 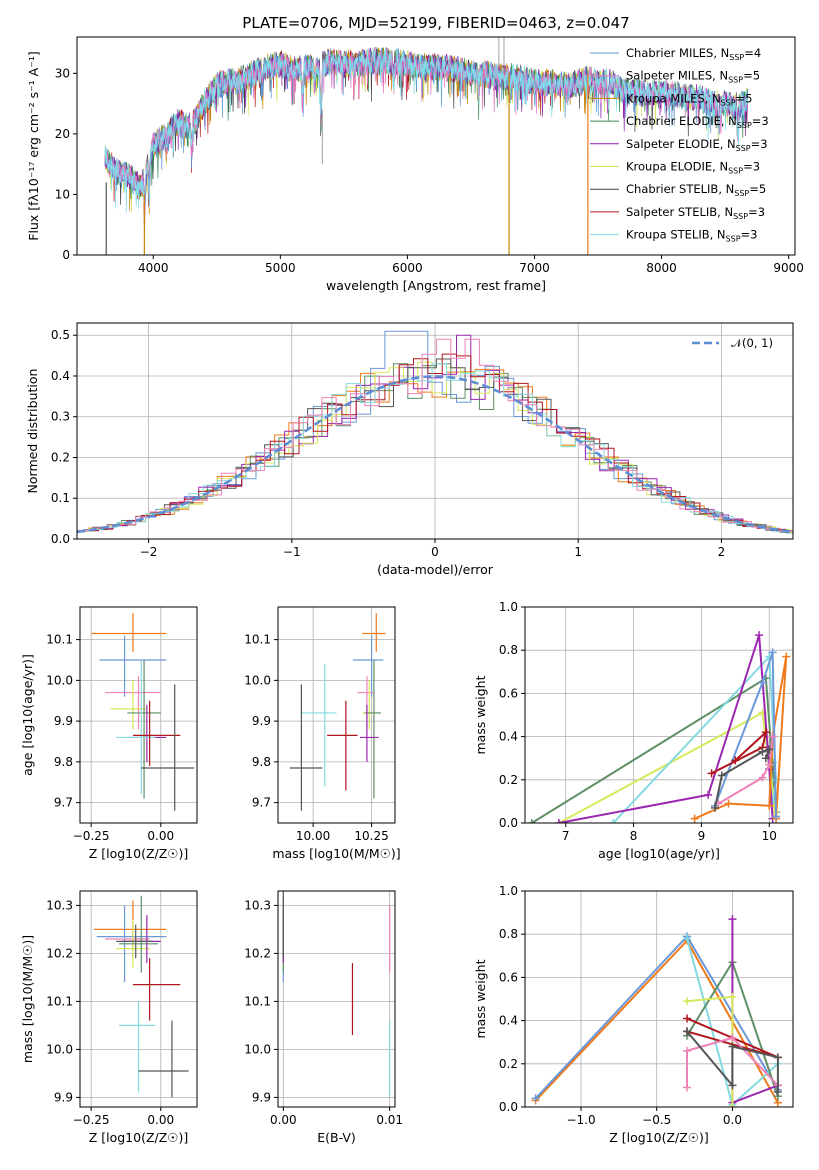 What do you see at coordinates (732, 1120) in the screenshot?
I see `x-tick-label: 0.0` at bounding box center [732, 1120].